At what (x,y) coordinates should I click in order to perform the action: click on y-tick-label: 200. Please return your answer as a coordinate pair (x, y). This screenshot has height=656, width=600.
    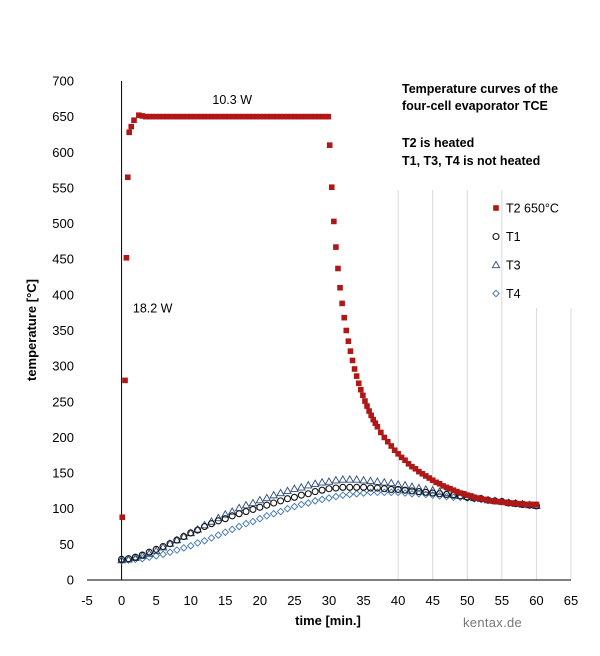
    Looking at the image, I should click on (63, 437).